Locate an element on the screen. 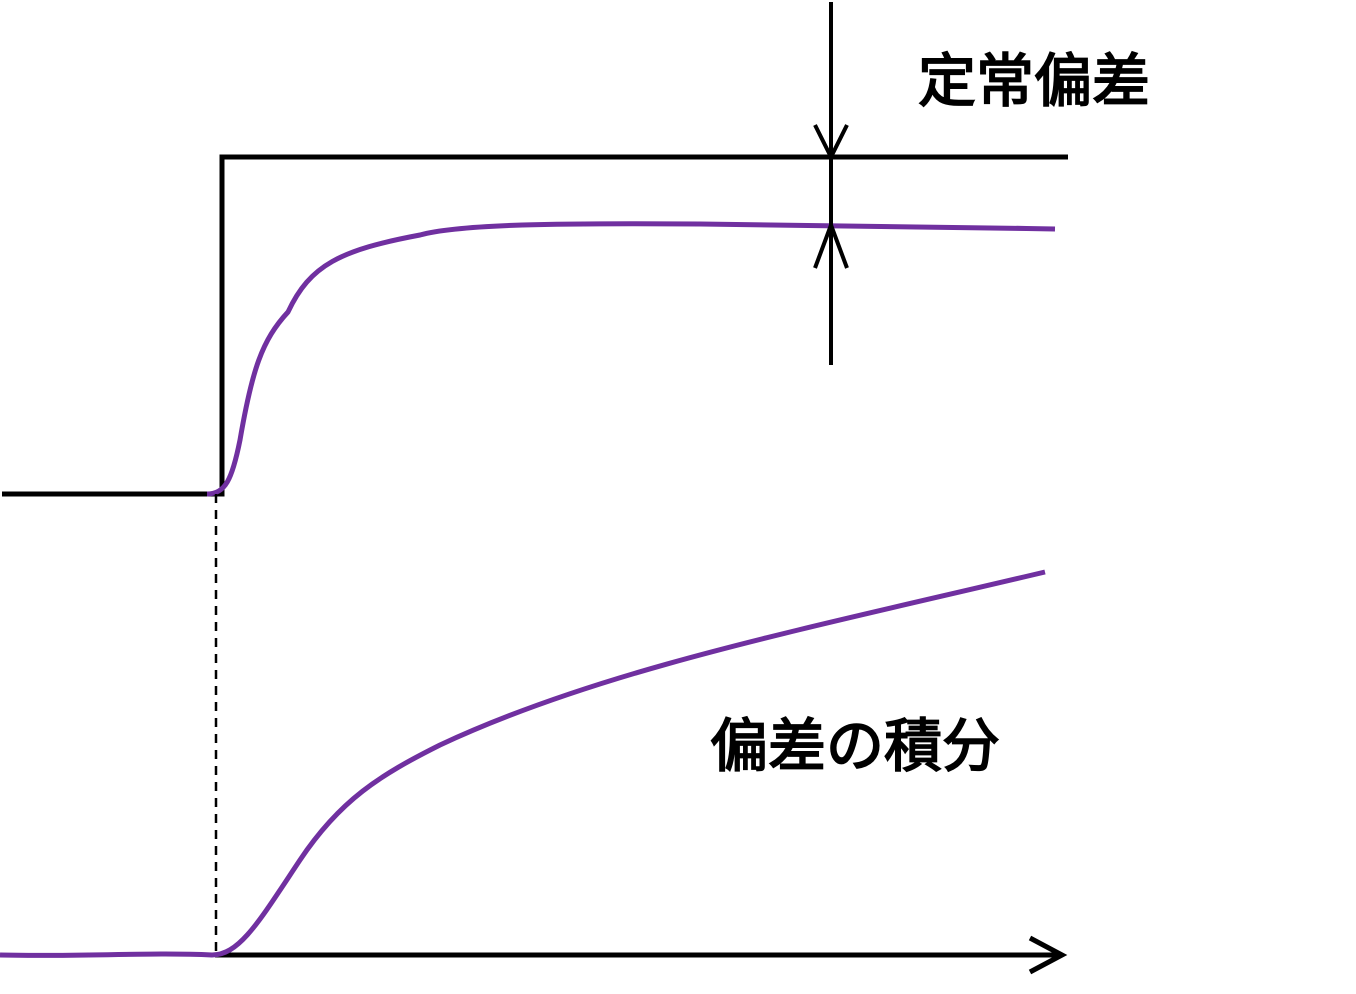  steady-state-error-label: 定常偏差 is located at coordinates (1034, 81).